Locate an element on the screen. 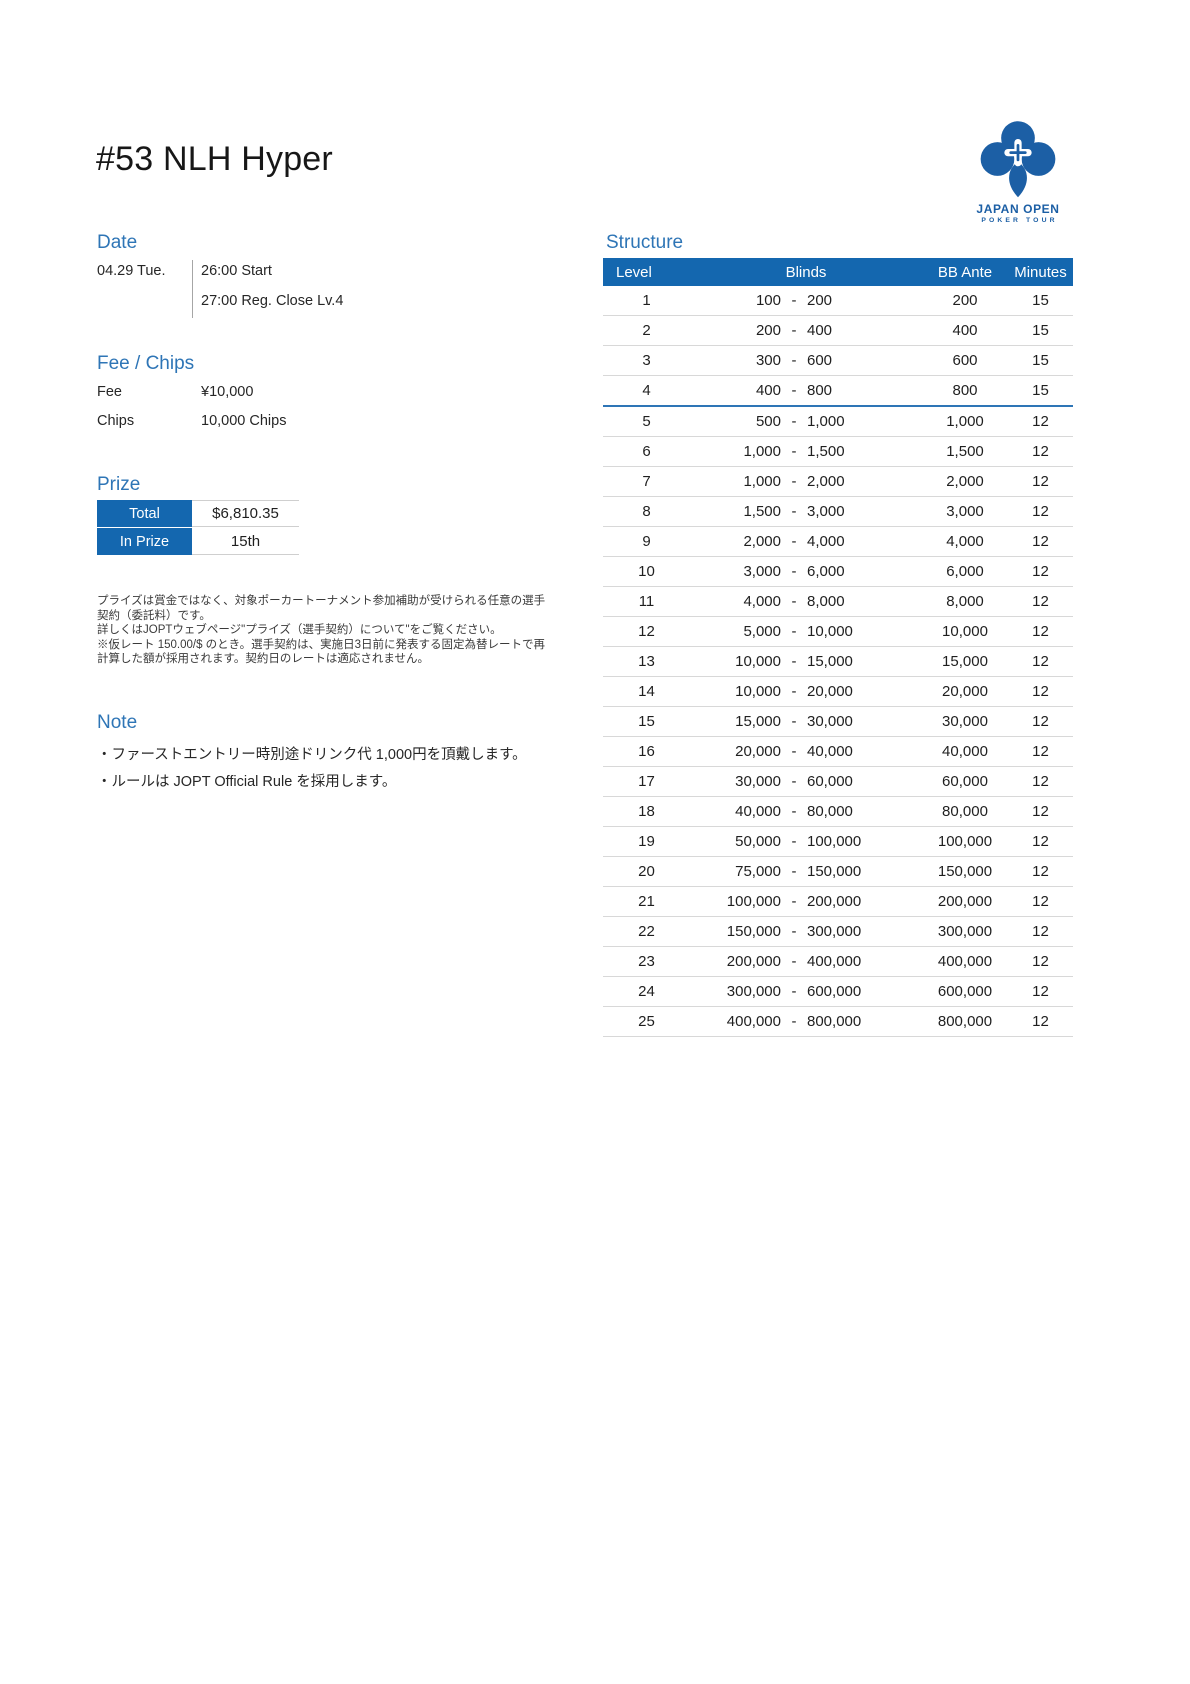 The height and width of the screenshot is (1684, 1190). big-blind: 10,000 is located at coordinates (830, 631).